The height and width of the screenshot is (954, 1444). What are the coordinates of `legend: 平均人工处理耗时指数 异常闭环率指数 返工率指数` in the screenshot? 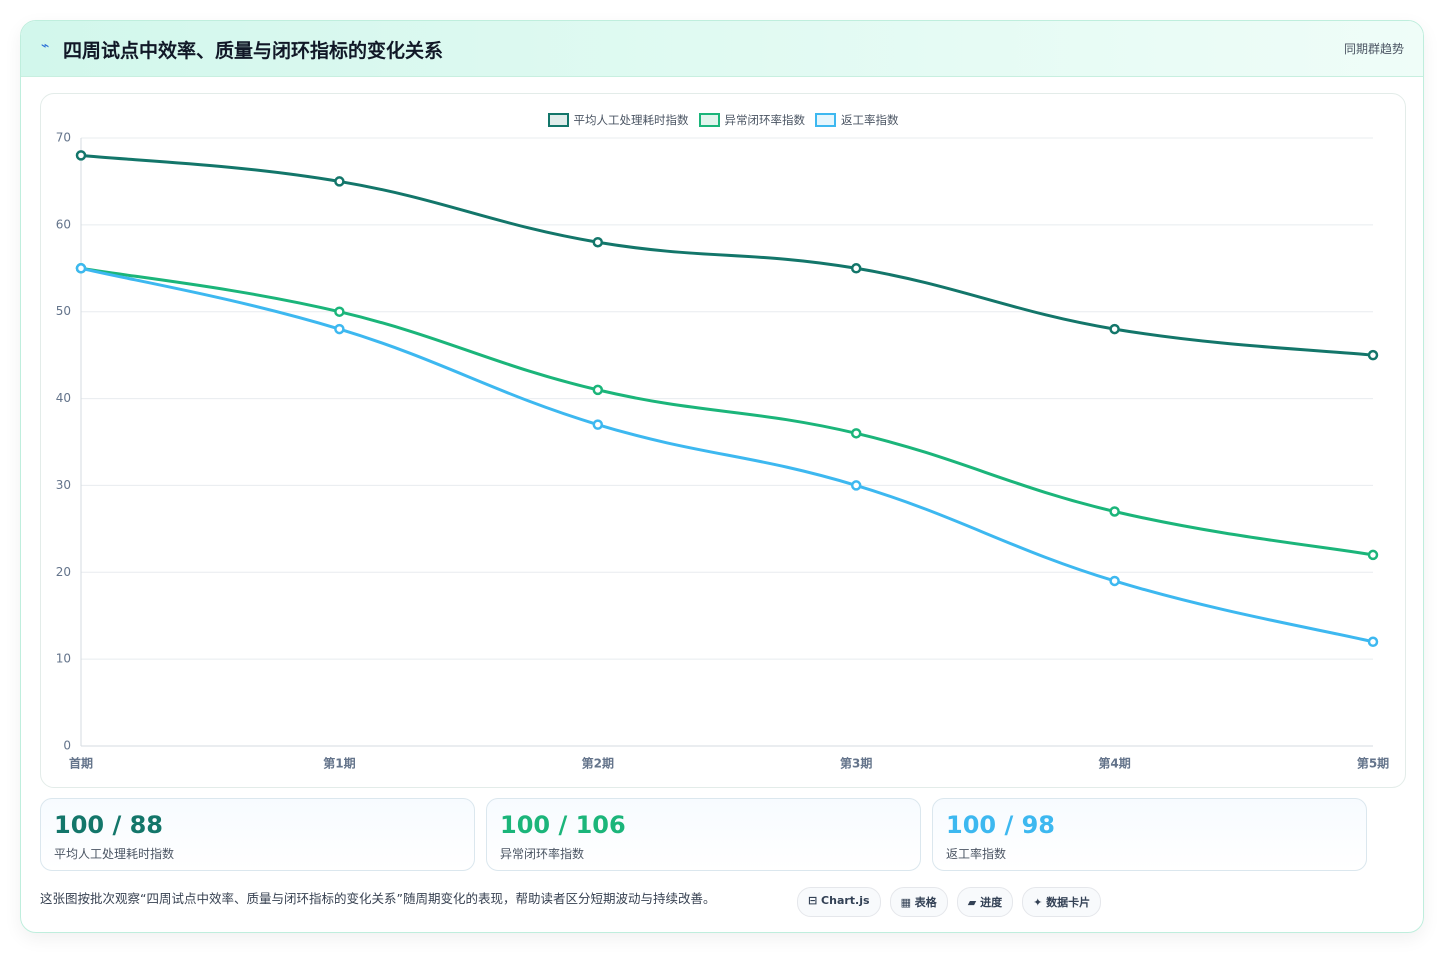 It's located at (723, 120).